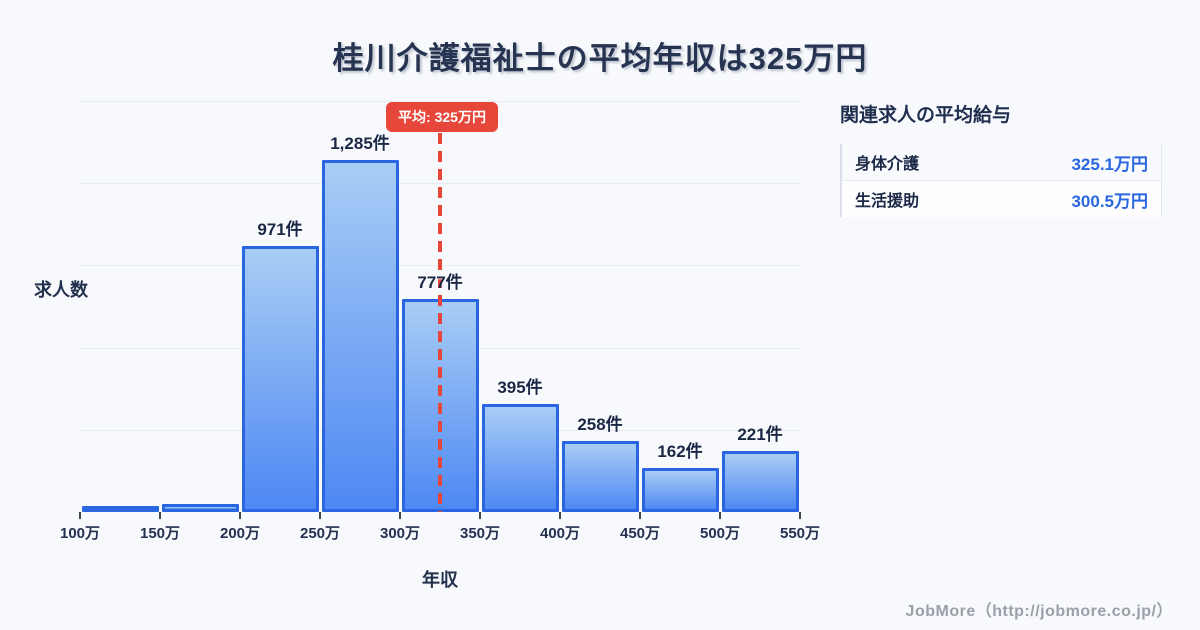 This screenshot has height=630, width=1200. I want to click on bar-value-label: 777件, so click(440, 283).